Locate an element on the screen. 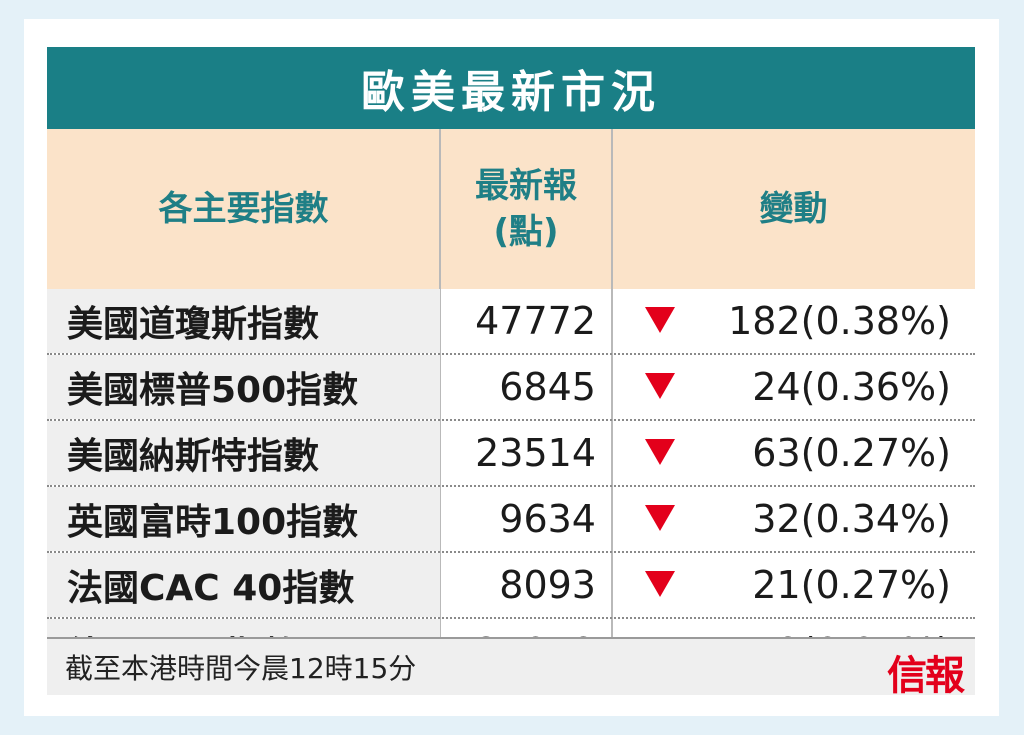 The image size is (1024, 735). table-row: 美國道瓊斯指數 47772 182(0.38%) is located at coordinates (511, 322).